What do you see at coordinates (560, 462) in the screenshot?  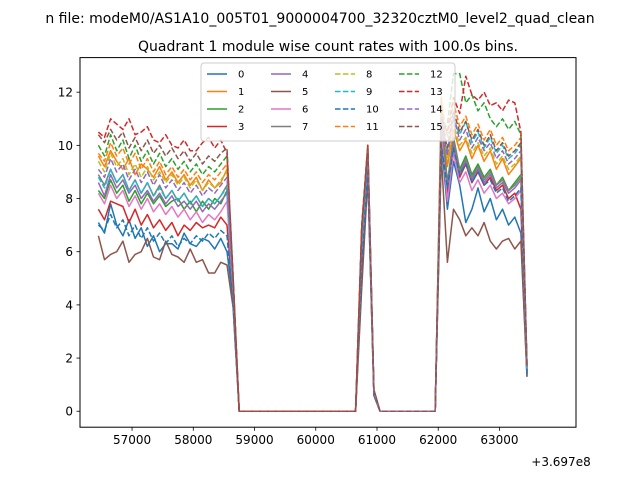 I see `x-offset-text: +3.697e8` at bounding box center [560, 462].